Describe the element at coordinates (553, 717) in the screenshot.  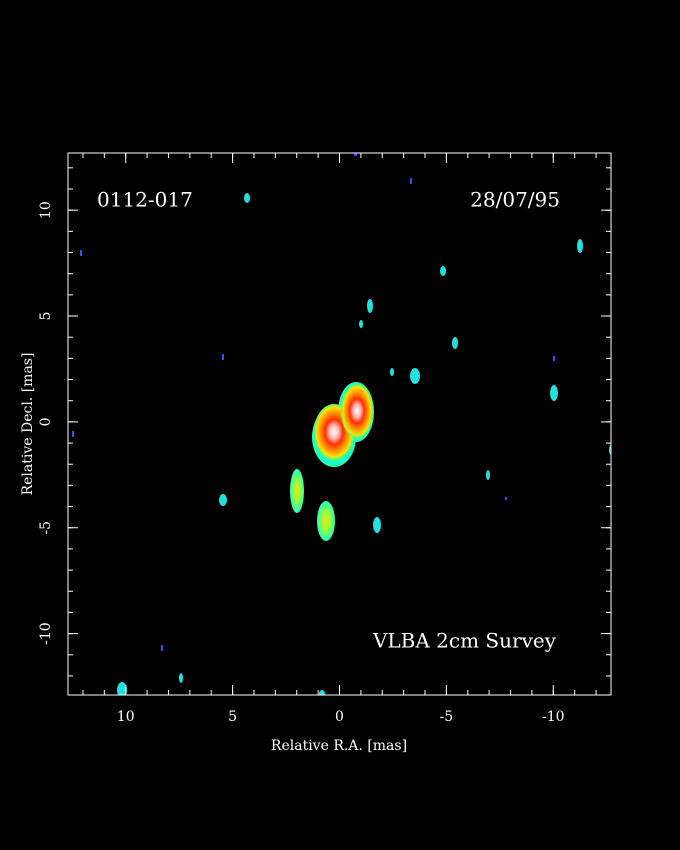
I see `x-tick-label: -10` at that location.